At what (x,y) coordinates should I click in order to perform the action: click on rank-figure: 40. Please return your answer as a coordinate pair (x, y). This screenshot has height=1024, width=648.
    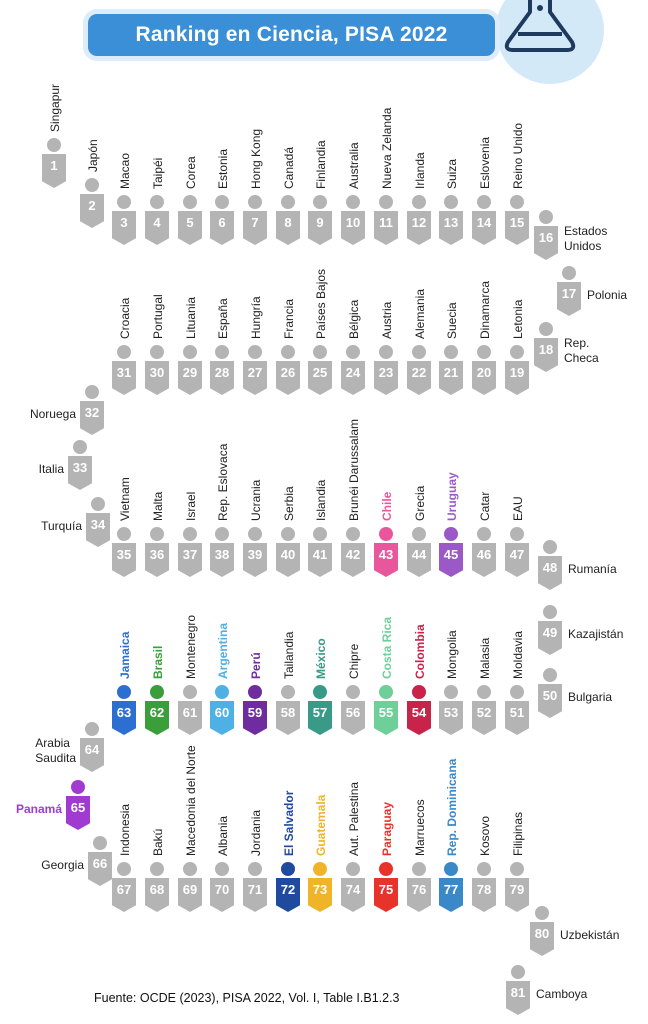
    Looking at the image, I should click on (288, 552).